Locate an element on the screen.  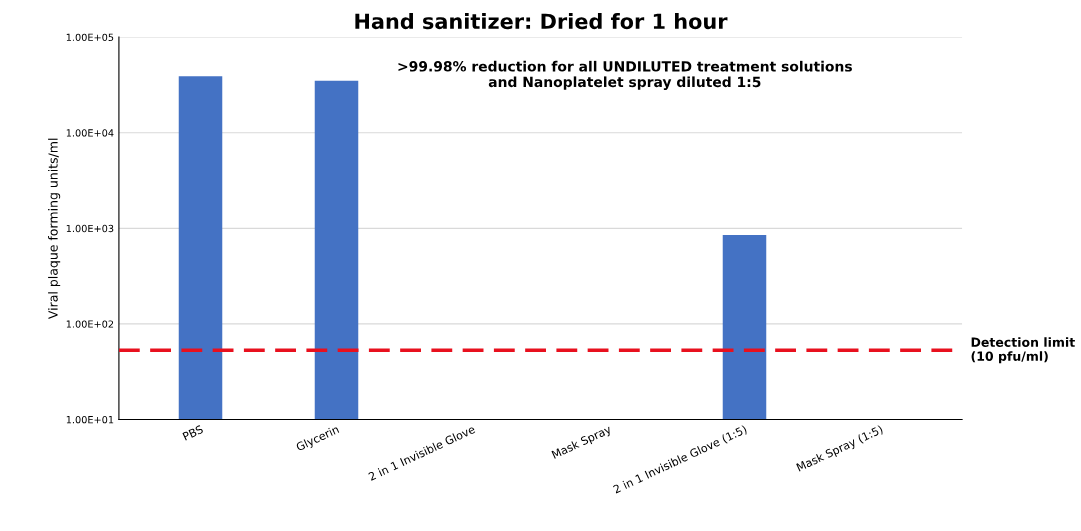
y-axis-title: Viral plaque forming units/ml is located at coordinates (54, 229).